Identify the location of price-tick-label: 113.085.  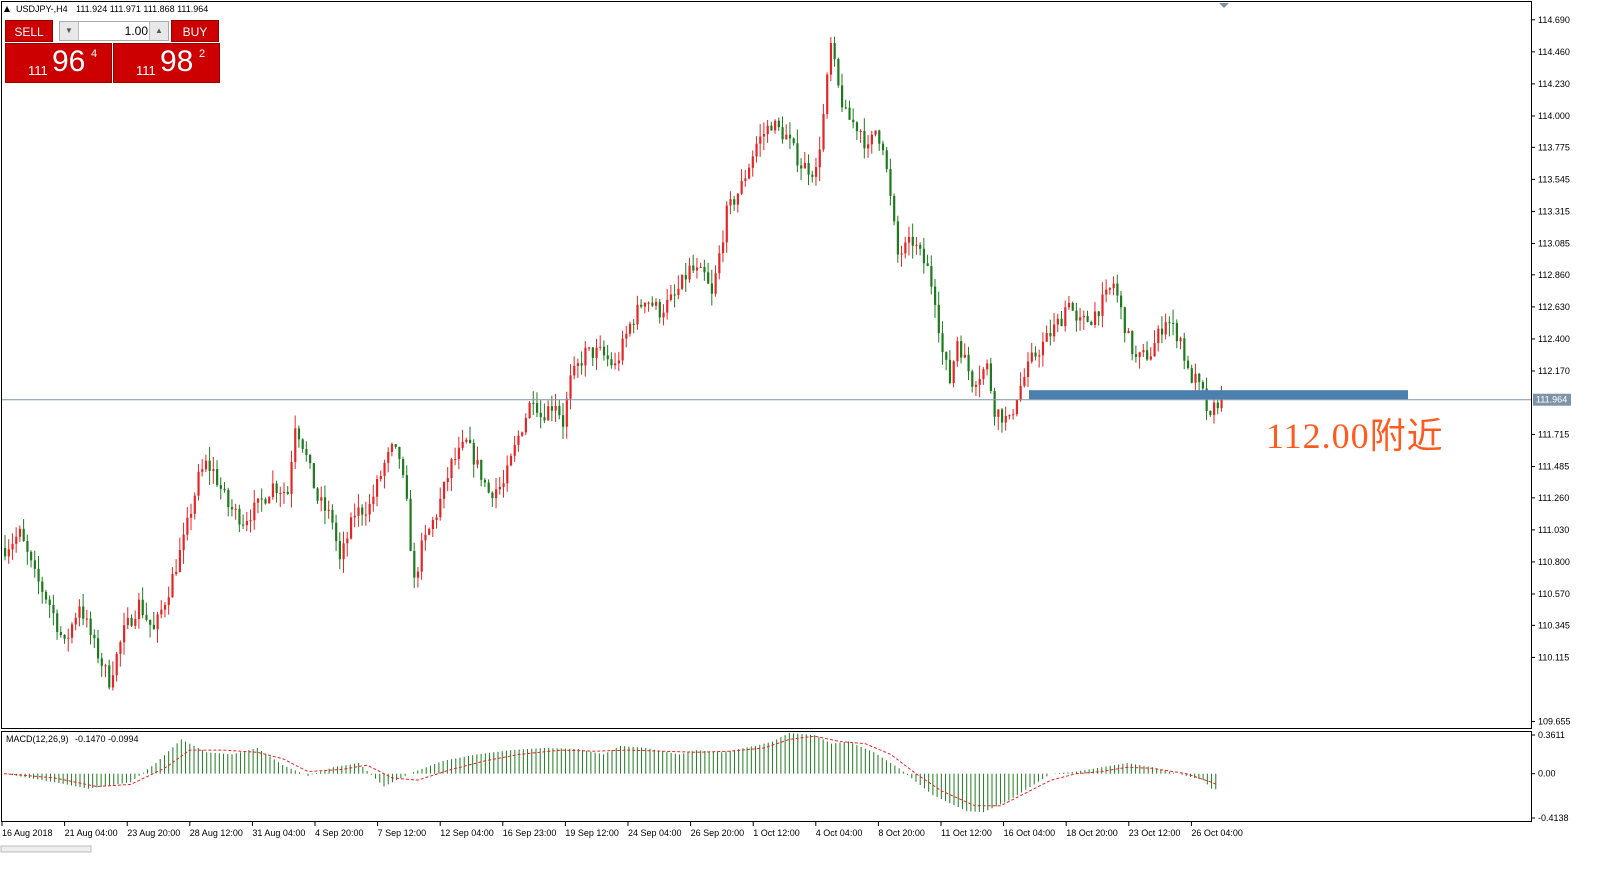
(1554, 243).